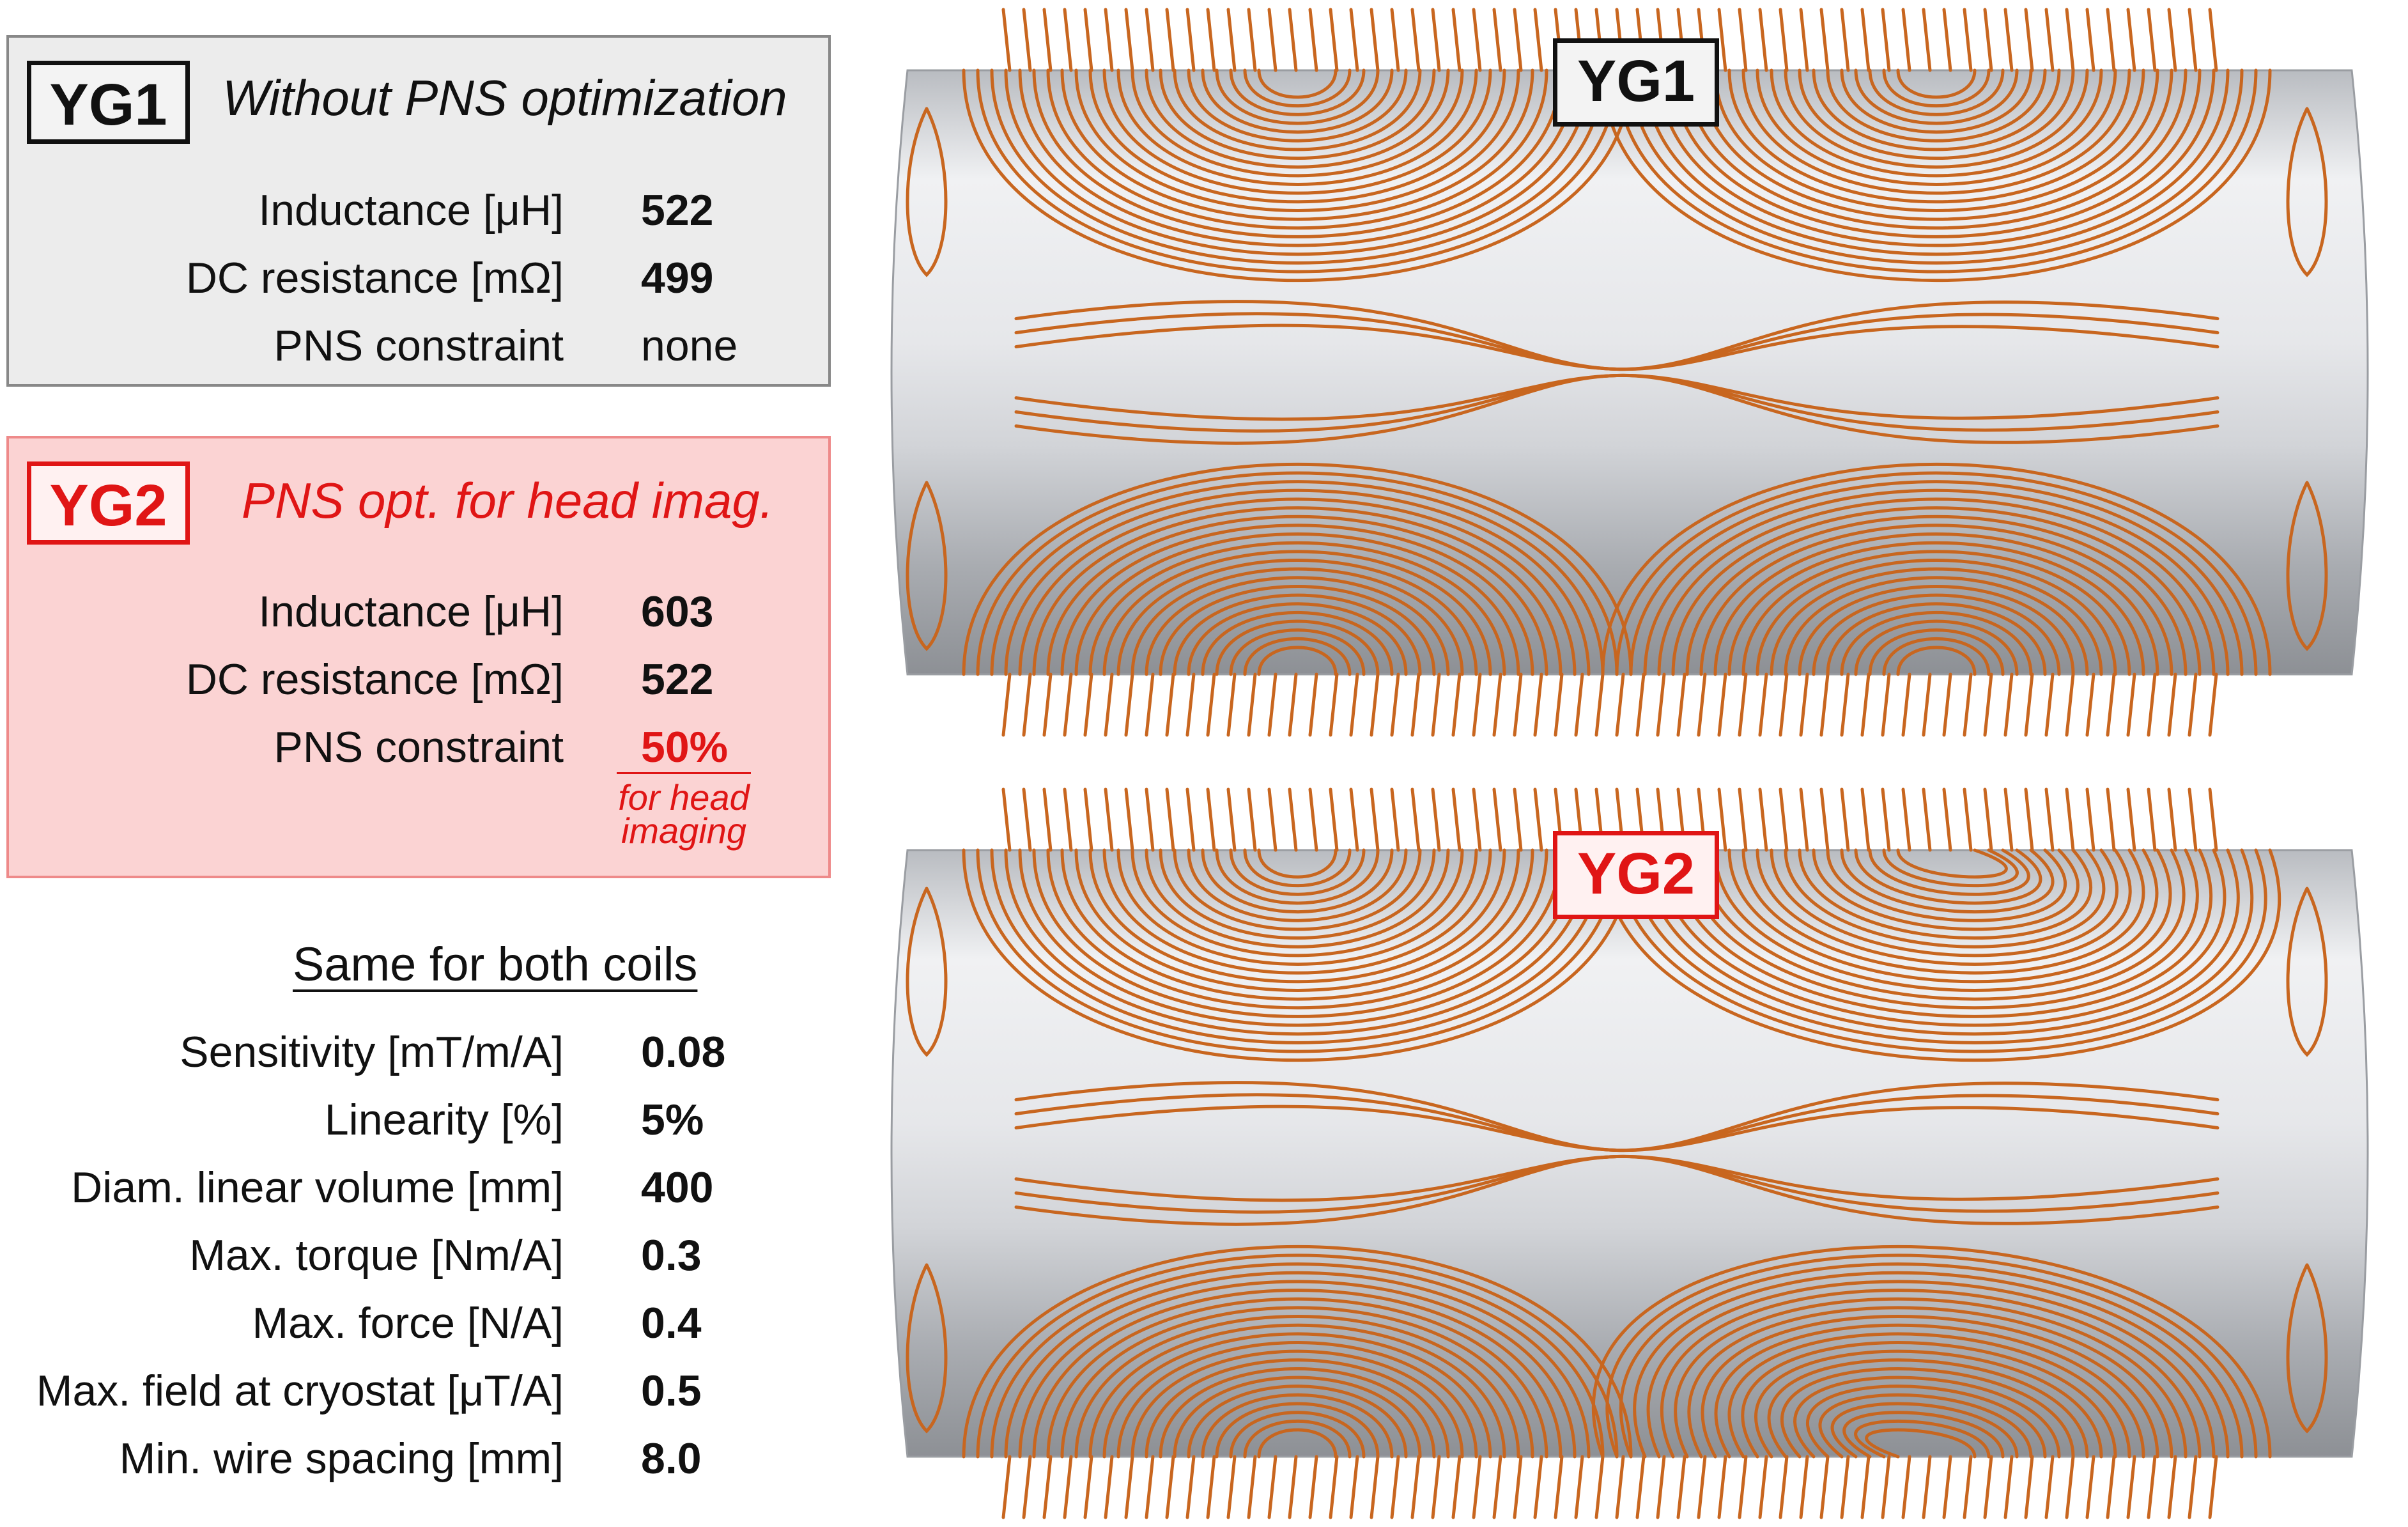 This screenshot has height=1527, width=2408. Describe the element at coordinates (444, 1120) in the screenshot. I see `linearity-label: Linearity [%]` at that location.